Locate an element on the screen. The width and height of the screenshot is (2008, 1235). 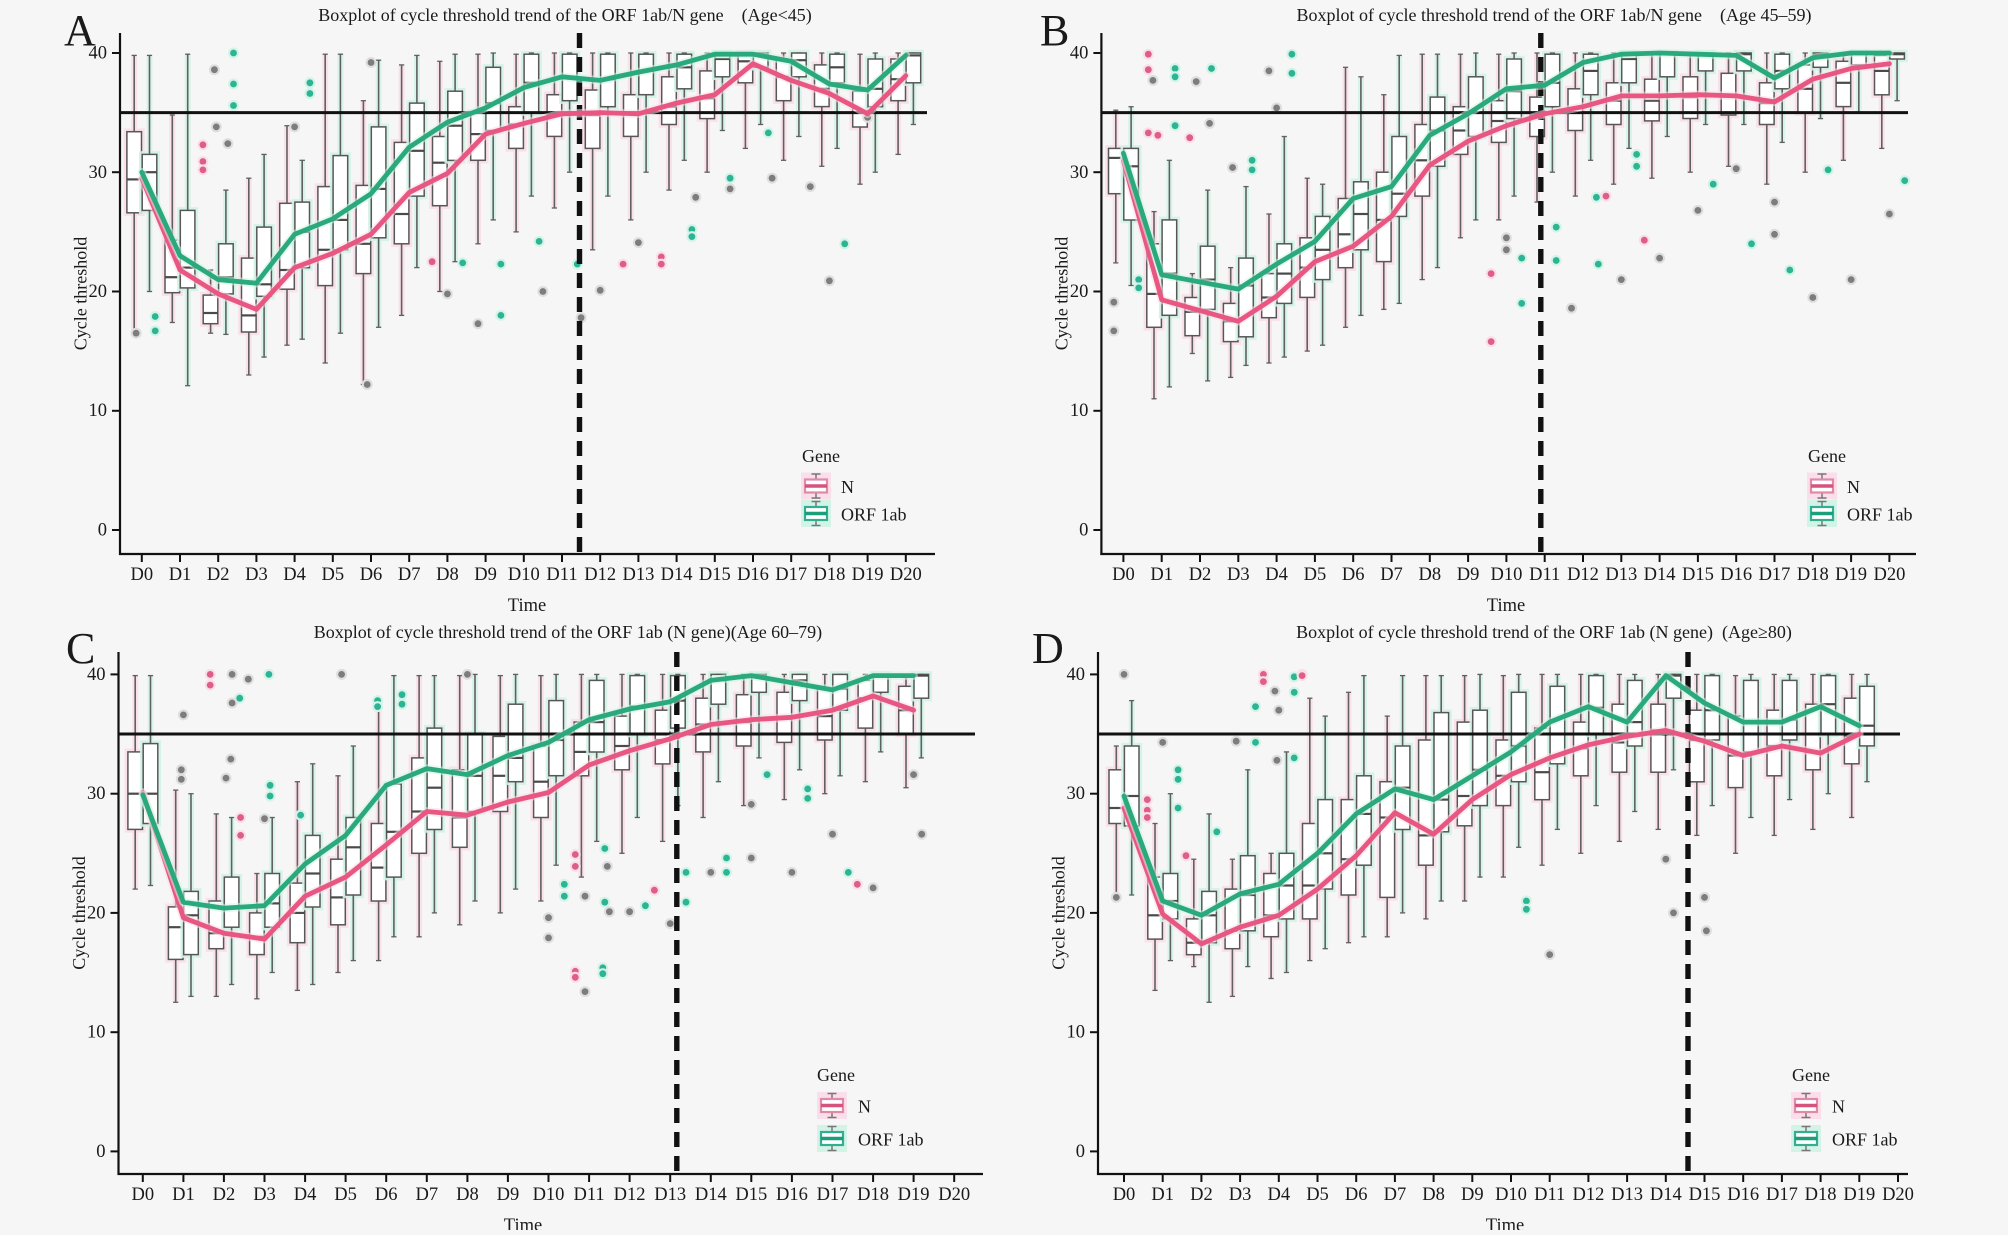
svg-text: D17 is located at coordinates (1782, 1195).